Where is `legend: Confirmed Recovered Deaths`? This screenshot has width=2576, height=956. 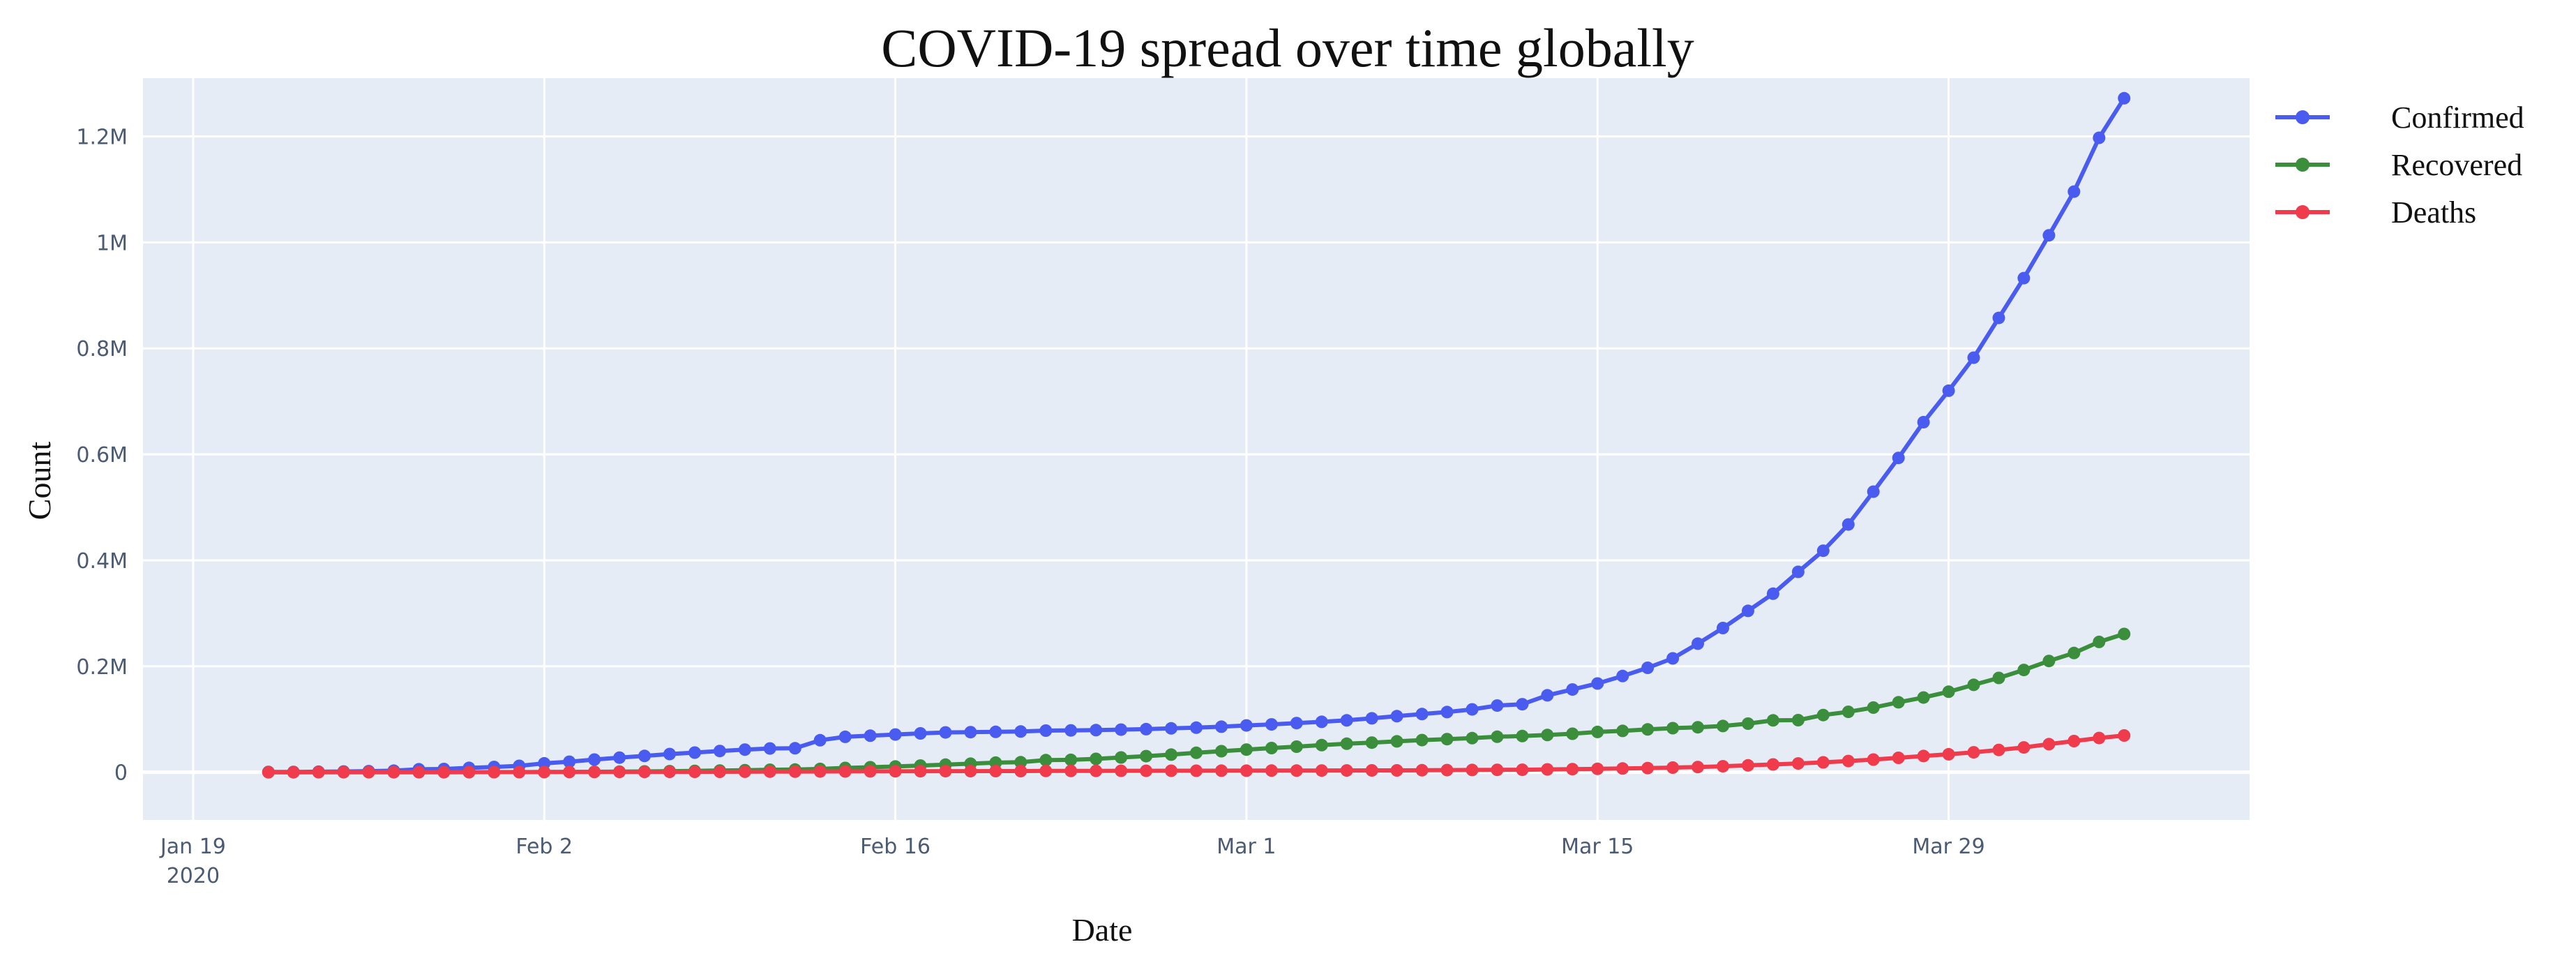 legend: Confirmed Recovered Deaths is located at coordinates (2399, 165).